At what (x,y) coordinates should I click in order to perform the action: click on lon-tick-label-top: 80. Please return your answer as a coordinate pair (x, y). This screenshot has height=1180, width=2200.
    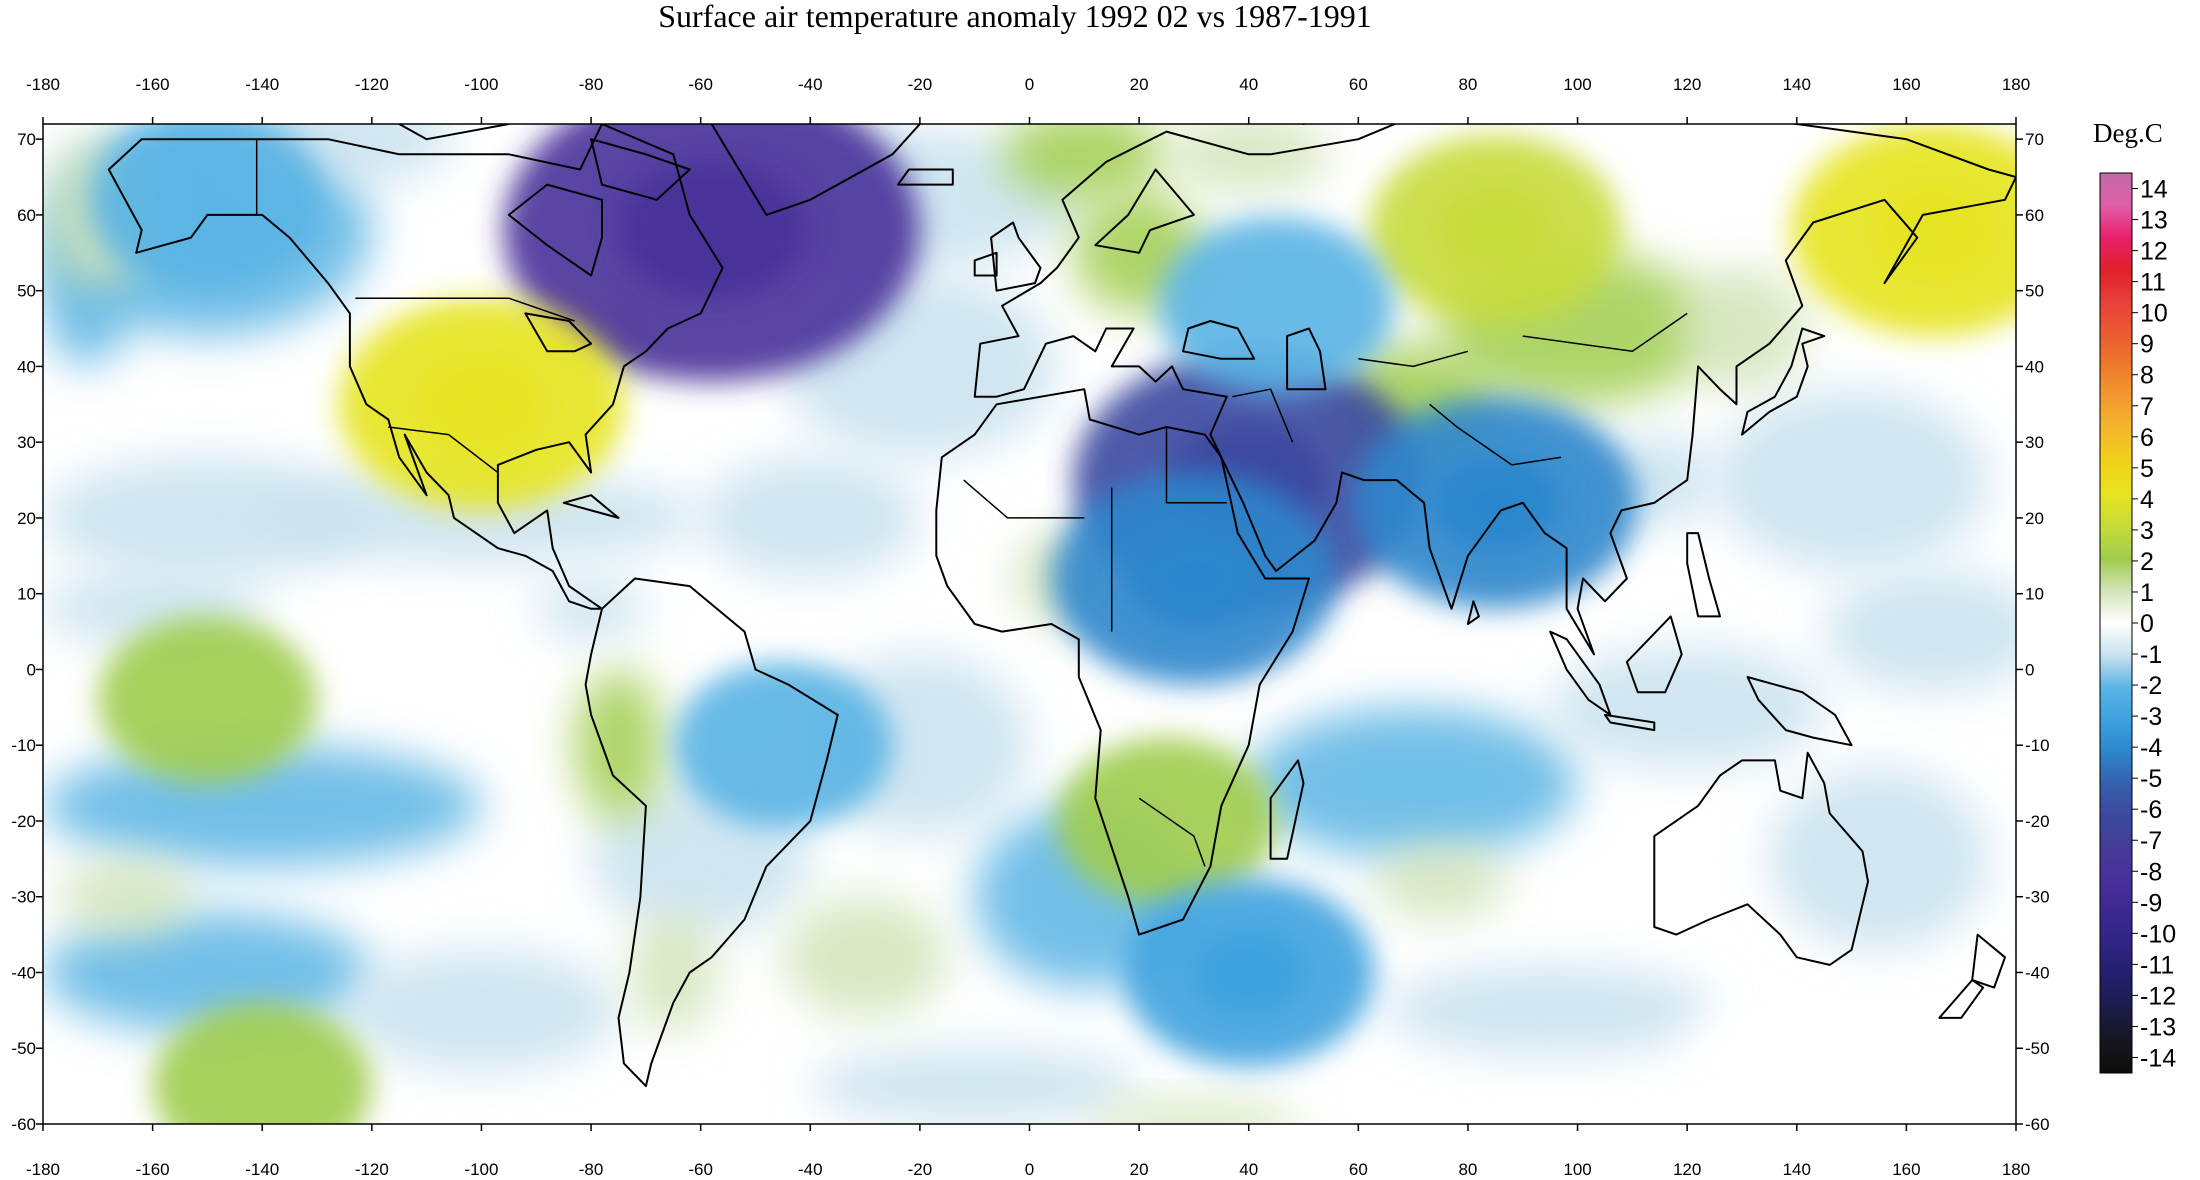
    Looking at the image, I should click on (1467, 84).